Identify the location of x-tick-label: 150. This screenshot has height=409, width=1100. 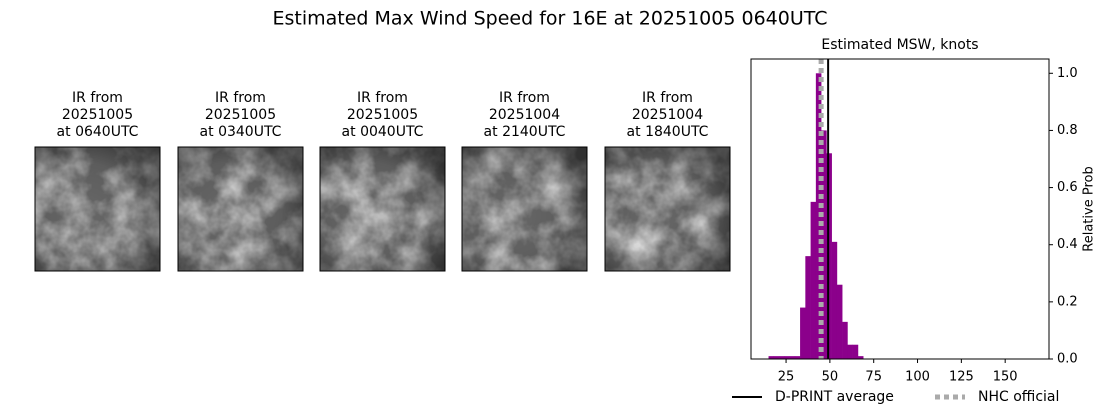
(1005, 377).